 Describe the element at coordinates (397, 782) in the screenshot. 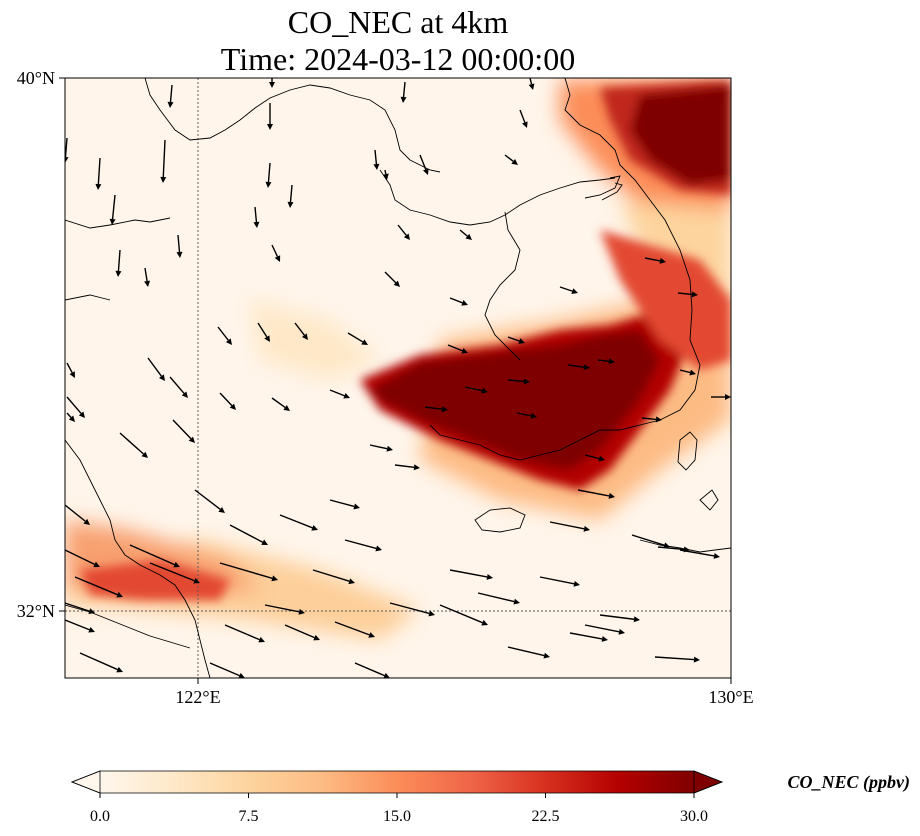

I see `colorbar-gradient` at that location.